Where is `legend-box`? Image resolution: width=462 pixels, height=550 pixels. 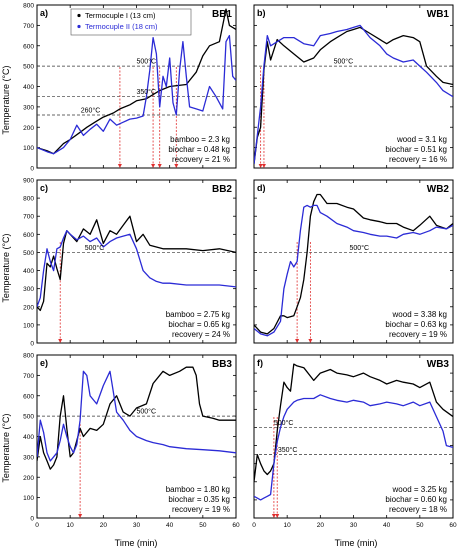 legend-box is located at coordinates (131, 22).